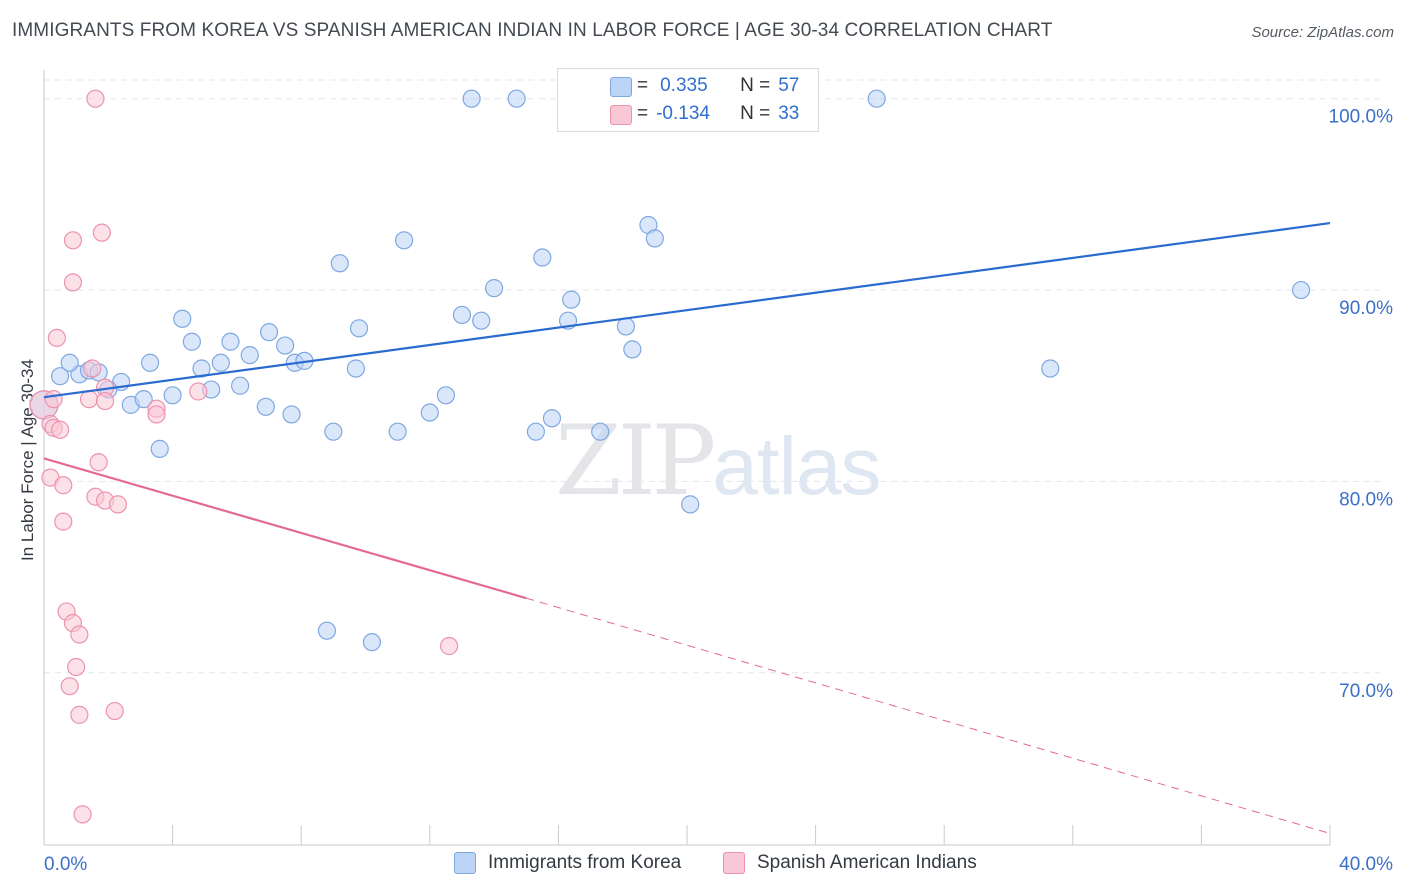  Describe the element at coordinates (683, 113) in the screenshot. I see `spanish-r-value: -0.134` at that location.